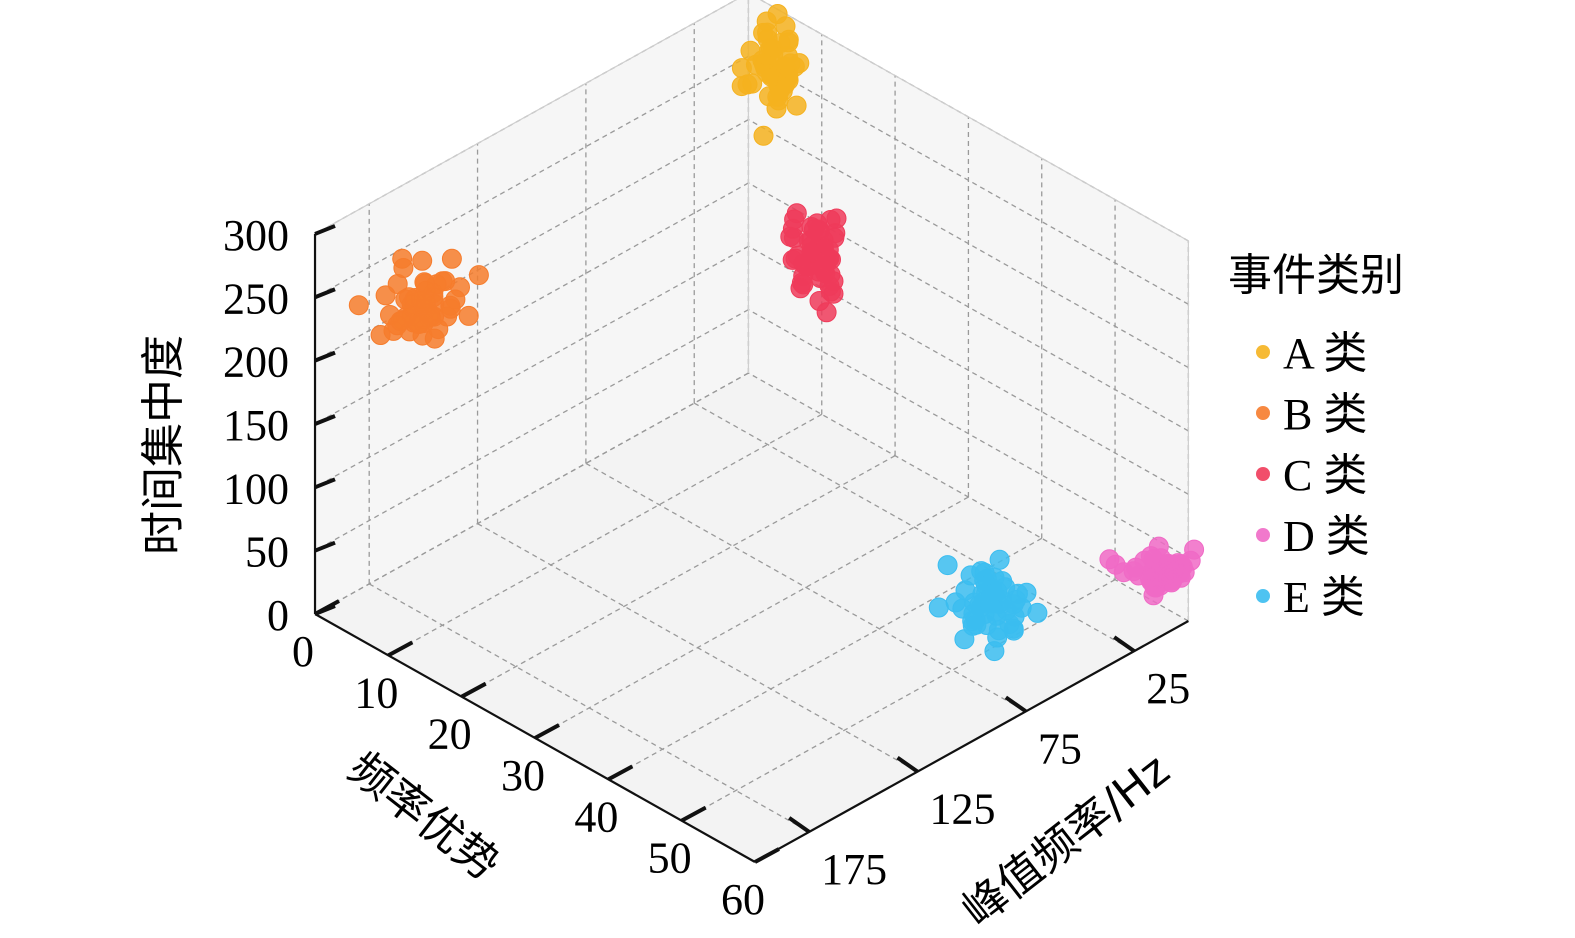  Describe the element at coordinates (256, 425) in the screenshot. I see `z-tick-label: 150` at that location.